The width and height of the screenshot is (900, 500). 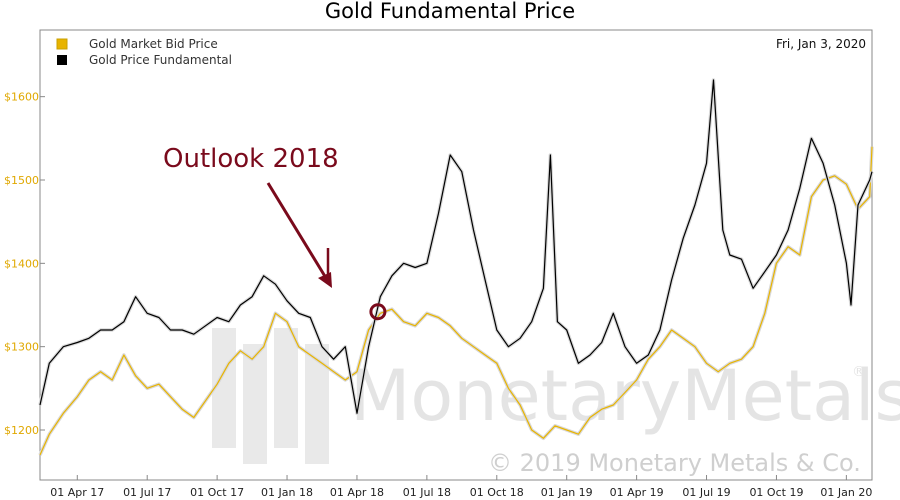 What do you see at coordinates (497, 492) in the screenshot?
I see `x-tick-label: 01 Oct 18` at bounding box center [497, 492].